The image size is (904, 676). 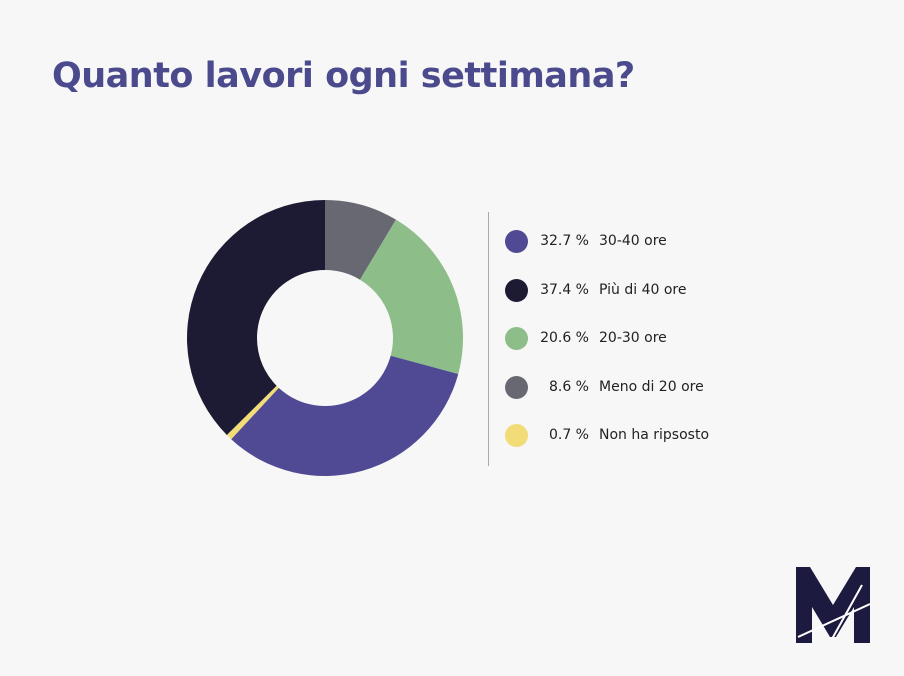 I want to click on chart-title: Quanto lavori ogni settimana?, so click(x=343, y=76).